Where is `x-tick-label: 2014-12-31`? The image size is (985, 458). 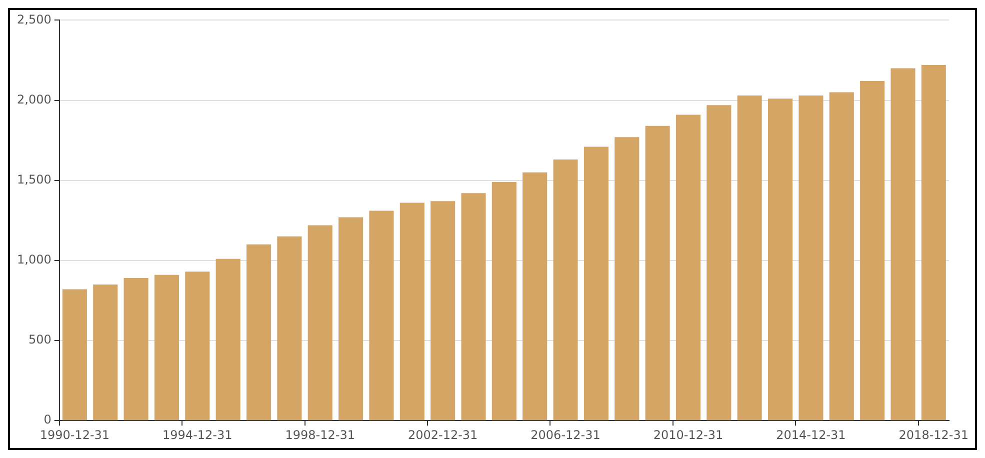 x-tick-label: 2014-12-31 is located at coordinates (811, 435).